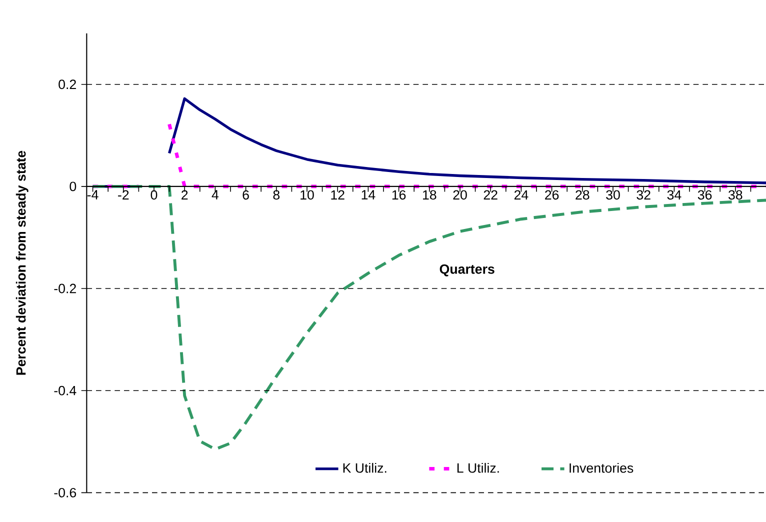 The height and width of the screenshot is (522, 766). Describe the element at coordinates (65, 391) in the screenshot. I see `y-tick-label: -0.4` at that location.